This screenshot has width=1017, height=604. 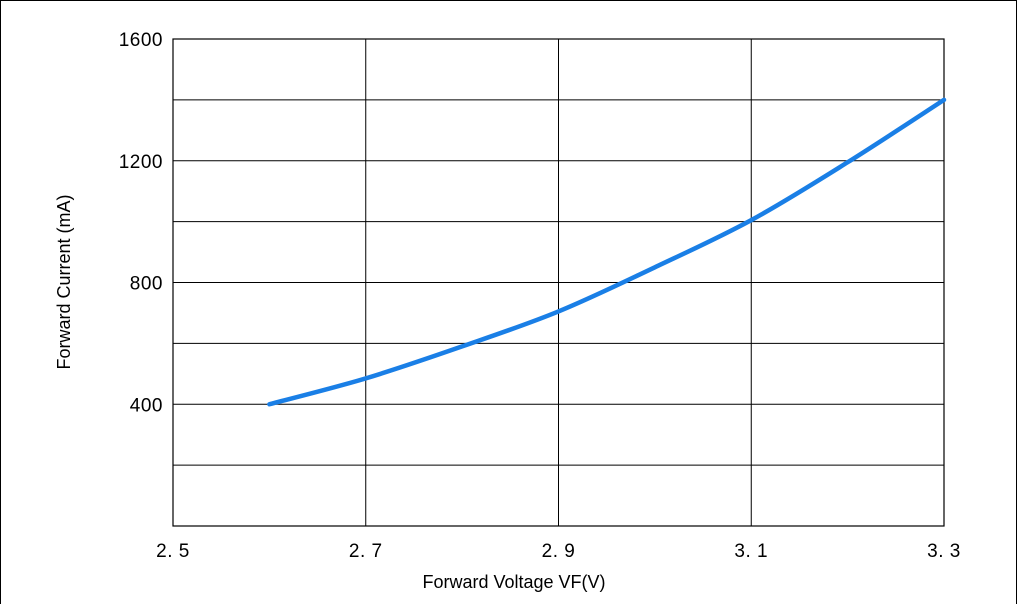 What do you see at coordinates (366, 551) in the screenshot?
I see `x-tick-label: 2. 7` at bounding box center [366, 551].